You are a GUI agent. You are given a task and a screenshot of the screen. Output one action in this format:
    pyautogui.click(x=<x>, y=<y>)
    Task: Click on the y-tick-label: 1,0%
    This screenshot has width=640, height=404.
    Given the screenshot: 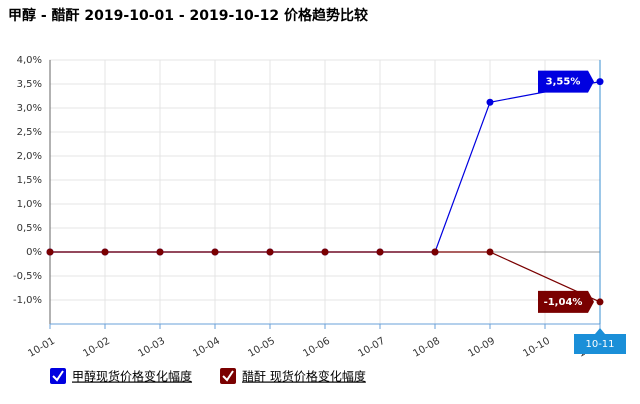 What is the action you would take?
    pyautogui.click(x=29, y=204)
    